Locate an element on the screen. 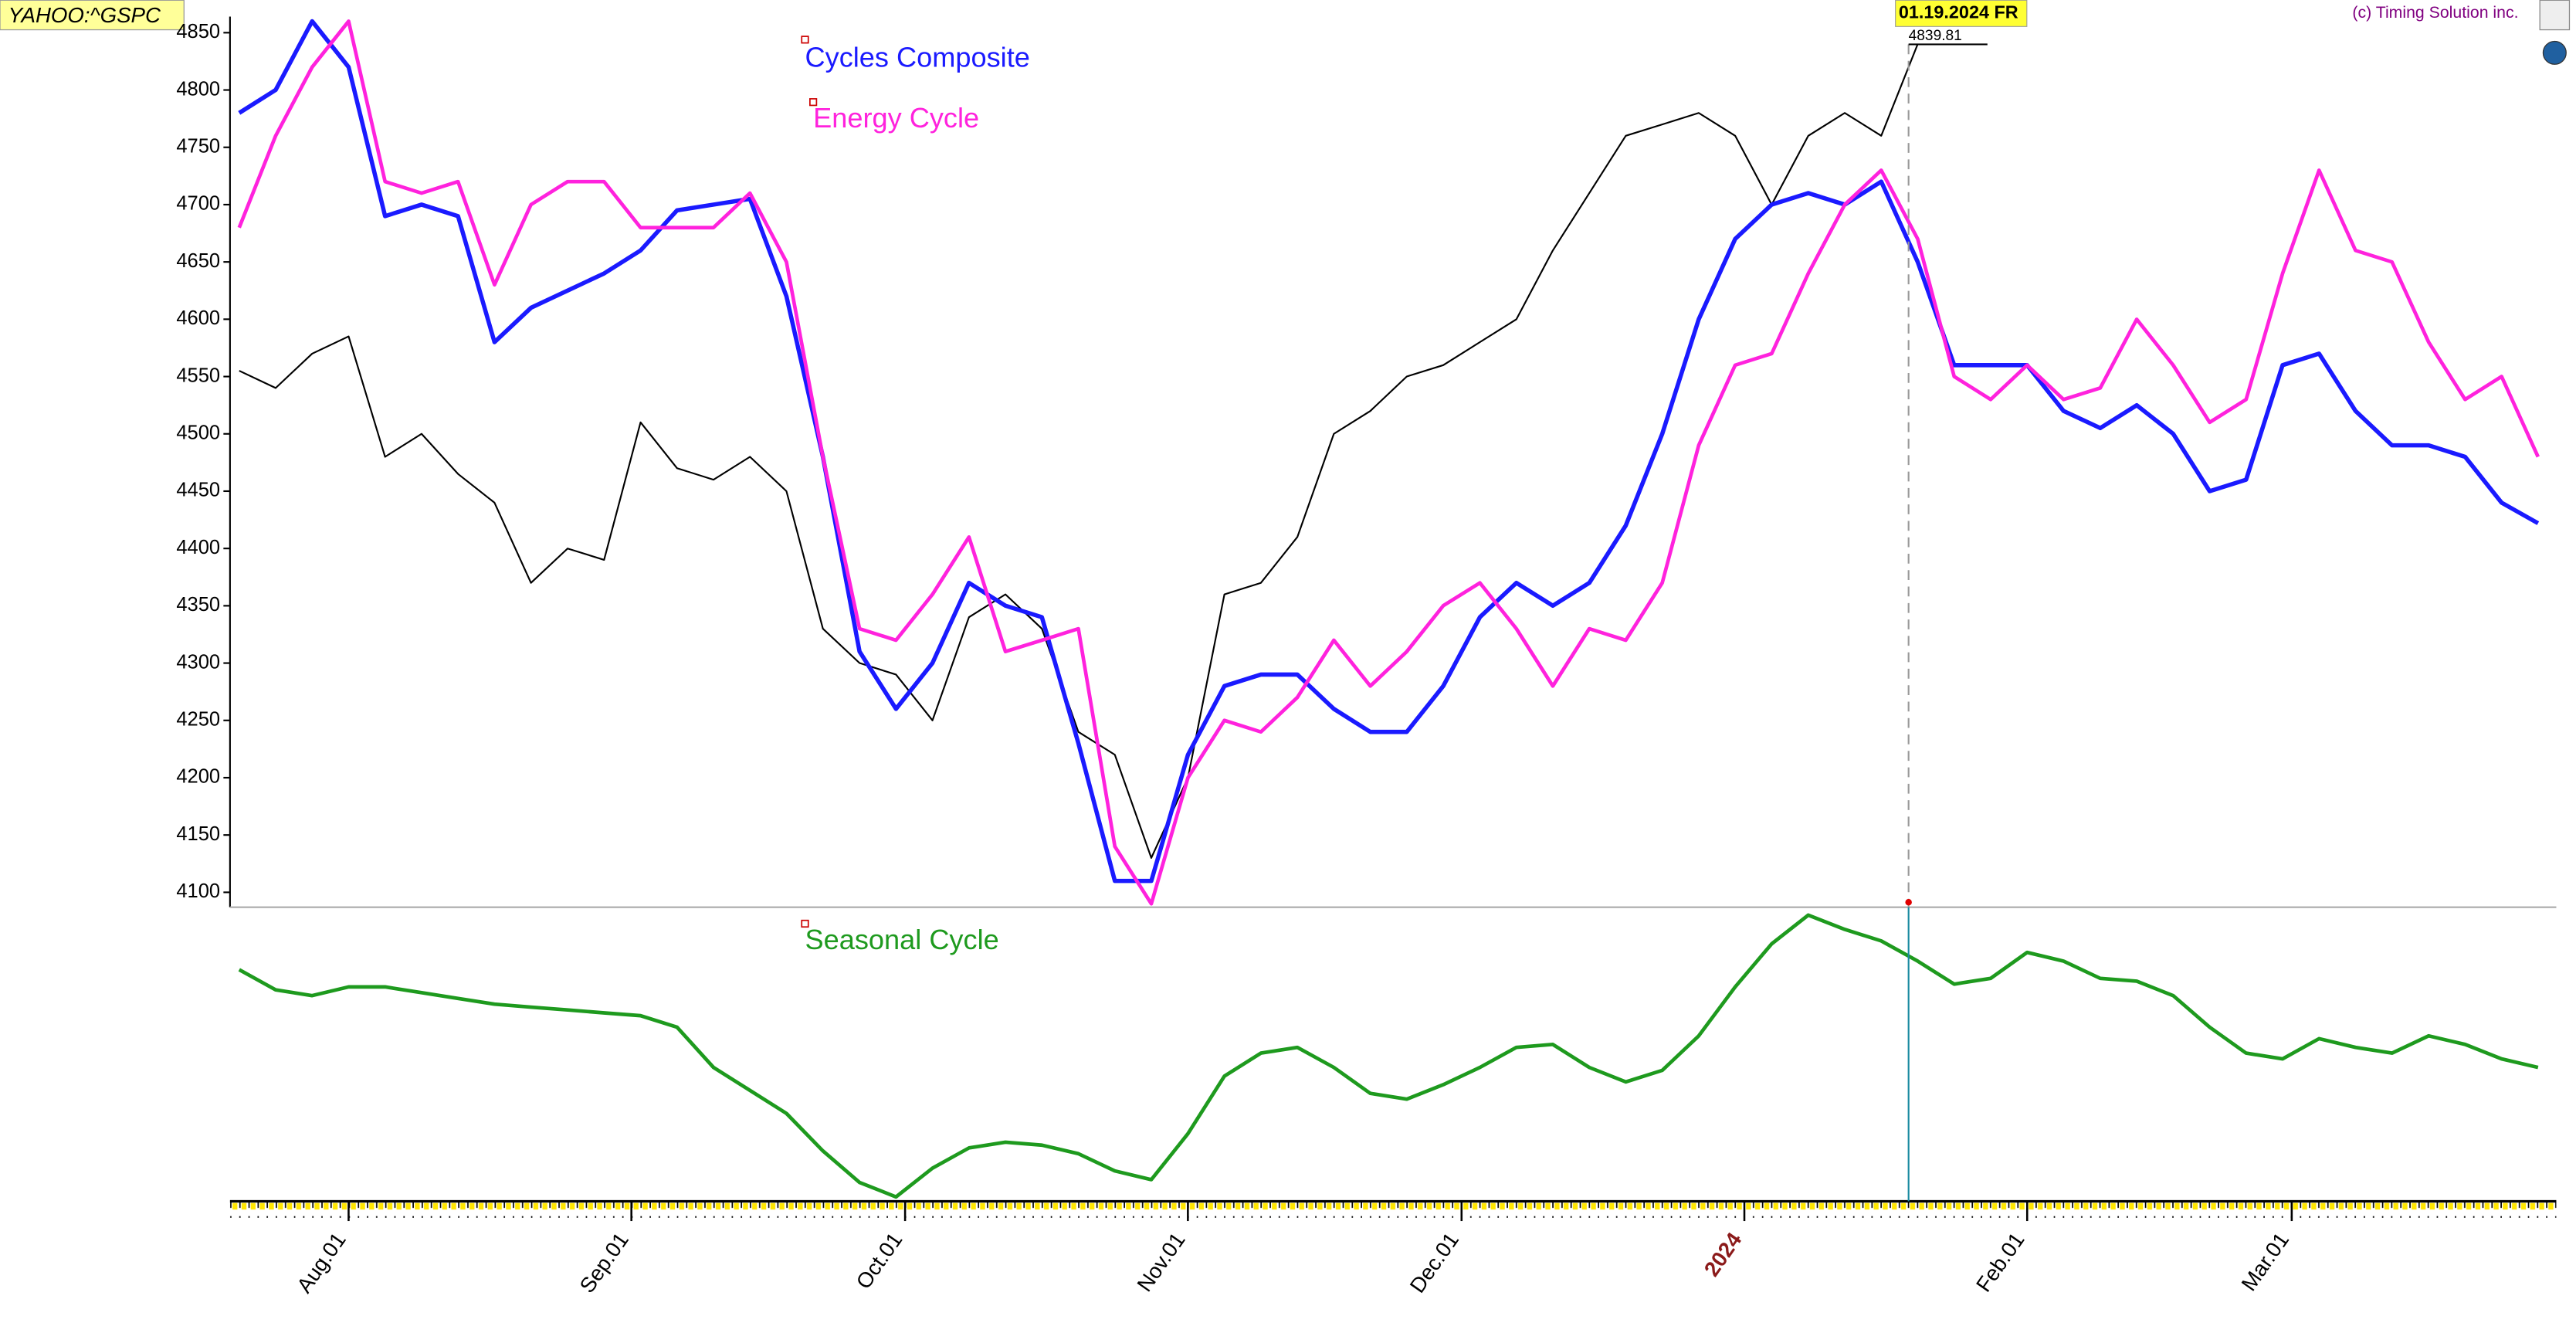  y-tick-label: 4100 is located at coordinates (198, 891).